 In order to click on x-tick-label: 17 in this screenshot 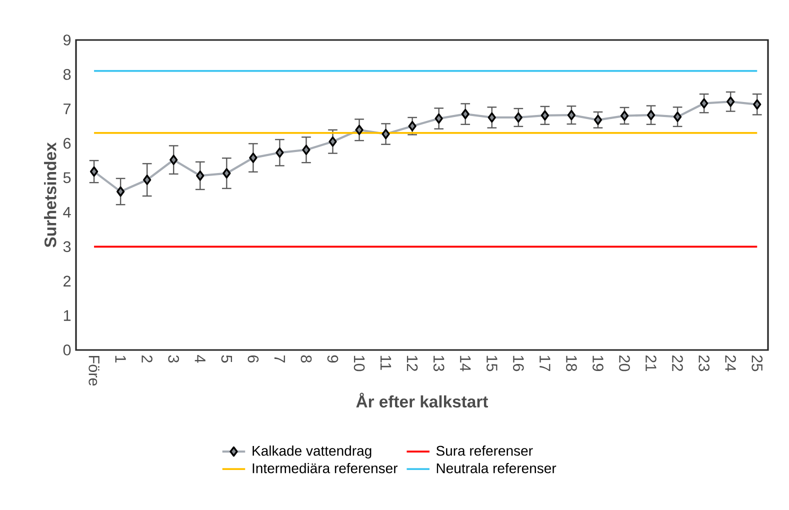, I will do `click(545, 363)`.